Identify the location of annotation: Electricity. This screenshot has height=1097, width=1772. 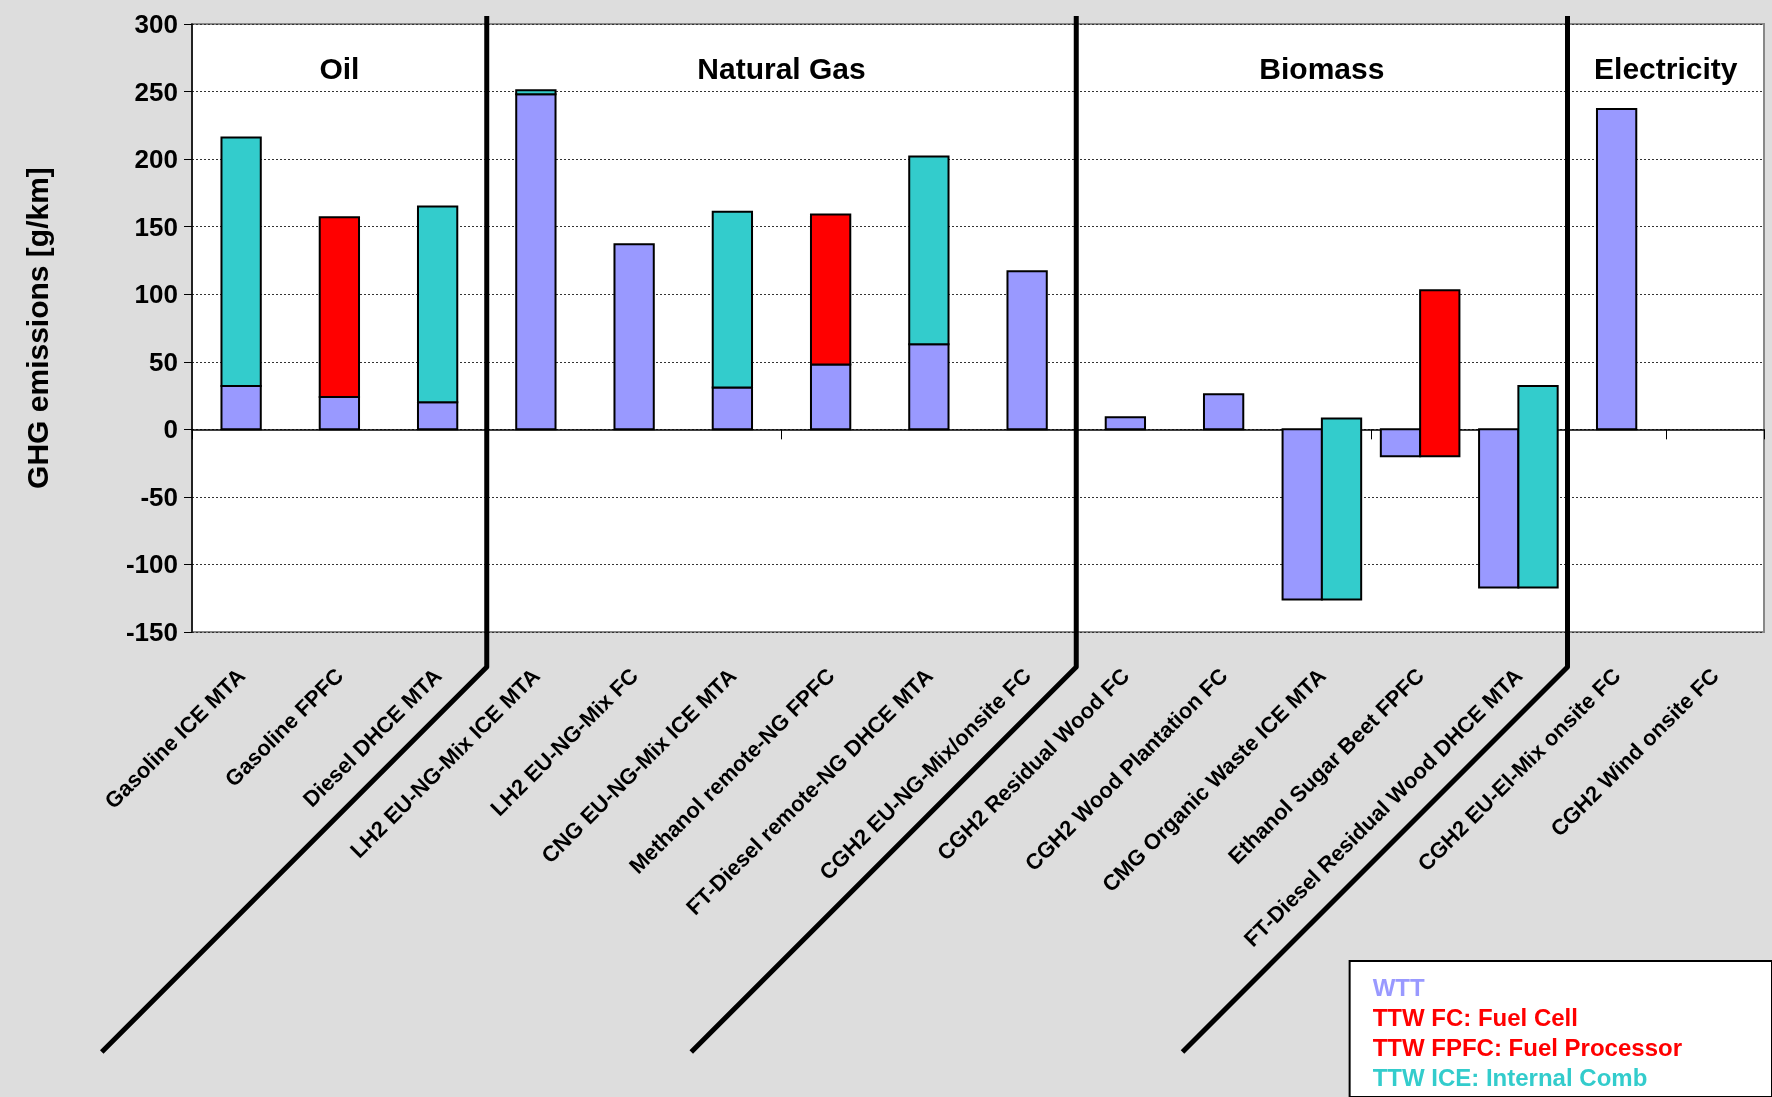
(1666, 68).